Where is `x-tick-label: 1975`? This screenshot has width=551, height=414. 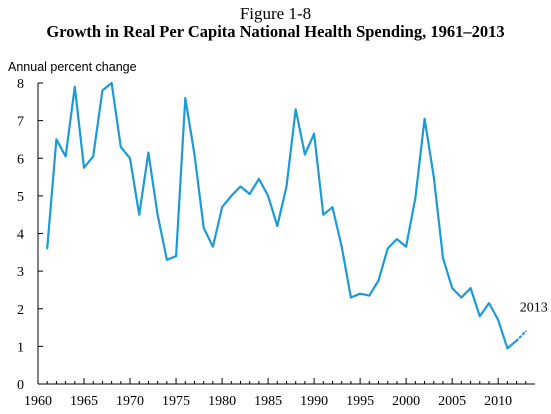 x-tick-label: 1975 is located at coordinates (176, 401).